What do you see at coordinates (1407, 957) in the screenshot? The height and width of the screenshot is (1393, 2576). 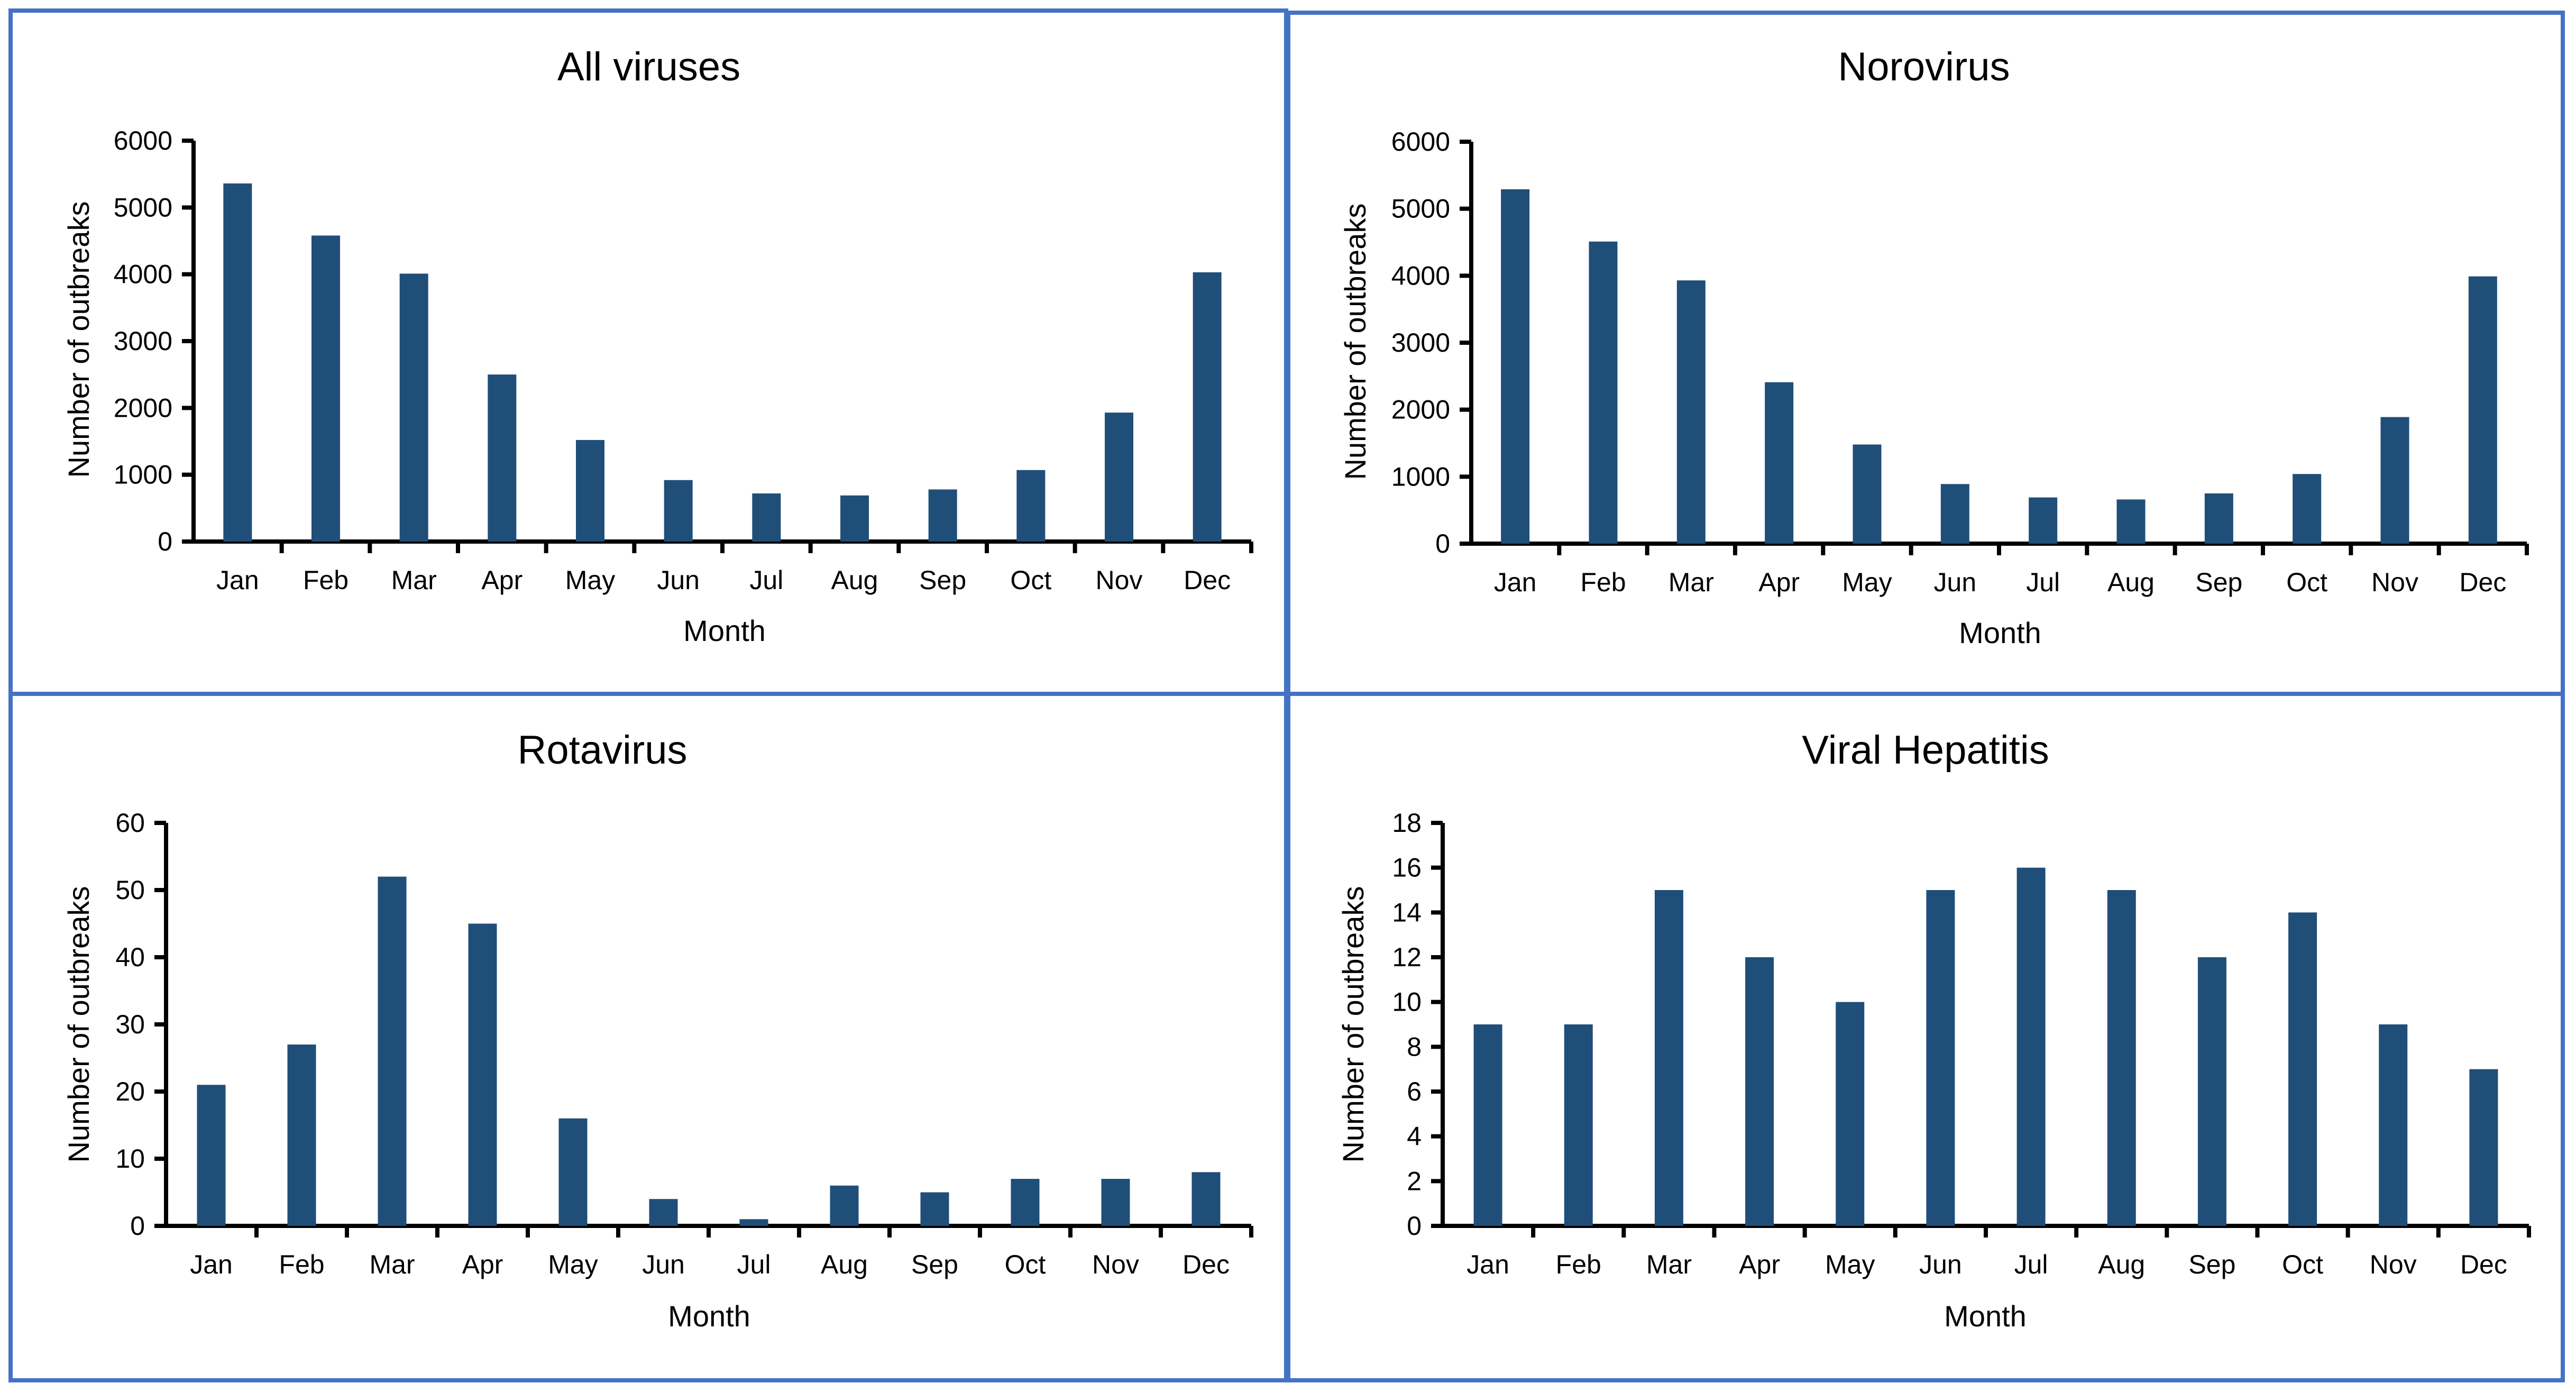 I see `y-tick-label: 12` at bounding box center [1407, 957].